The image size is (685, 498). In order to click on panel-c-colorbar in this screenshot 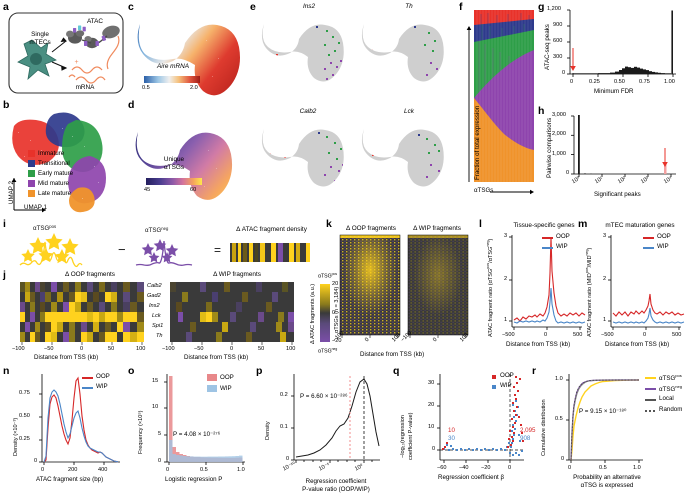, I will do `click(172, 79)`.